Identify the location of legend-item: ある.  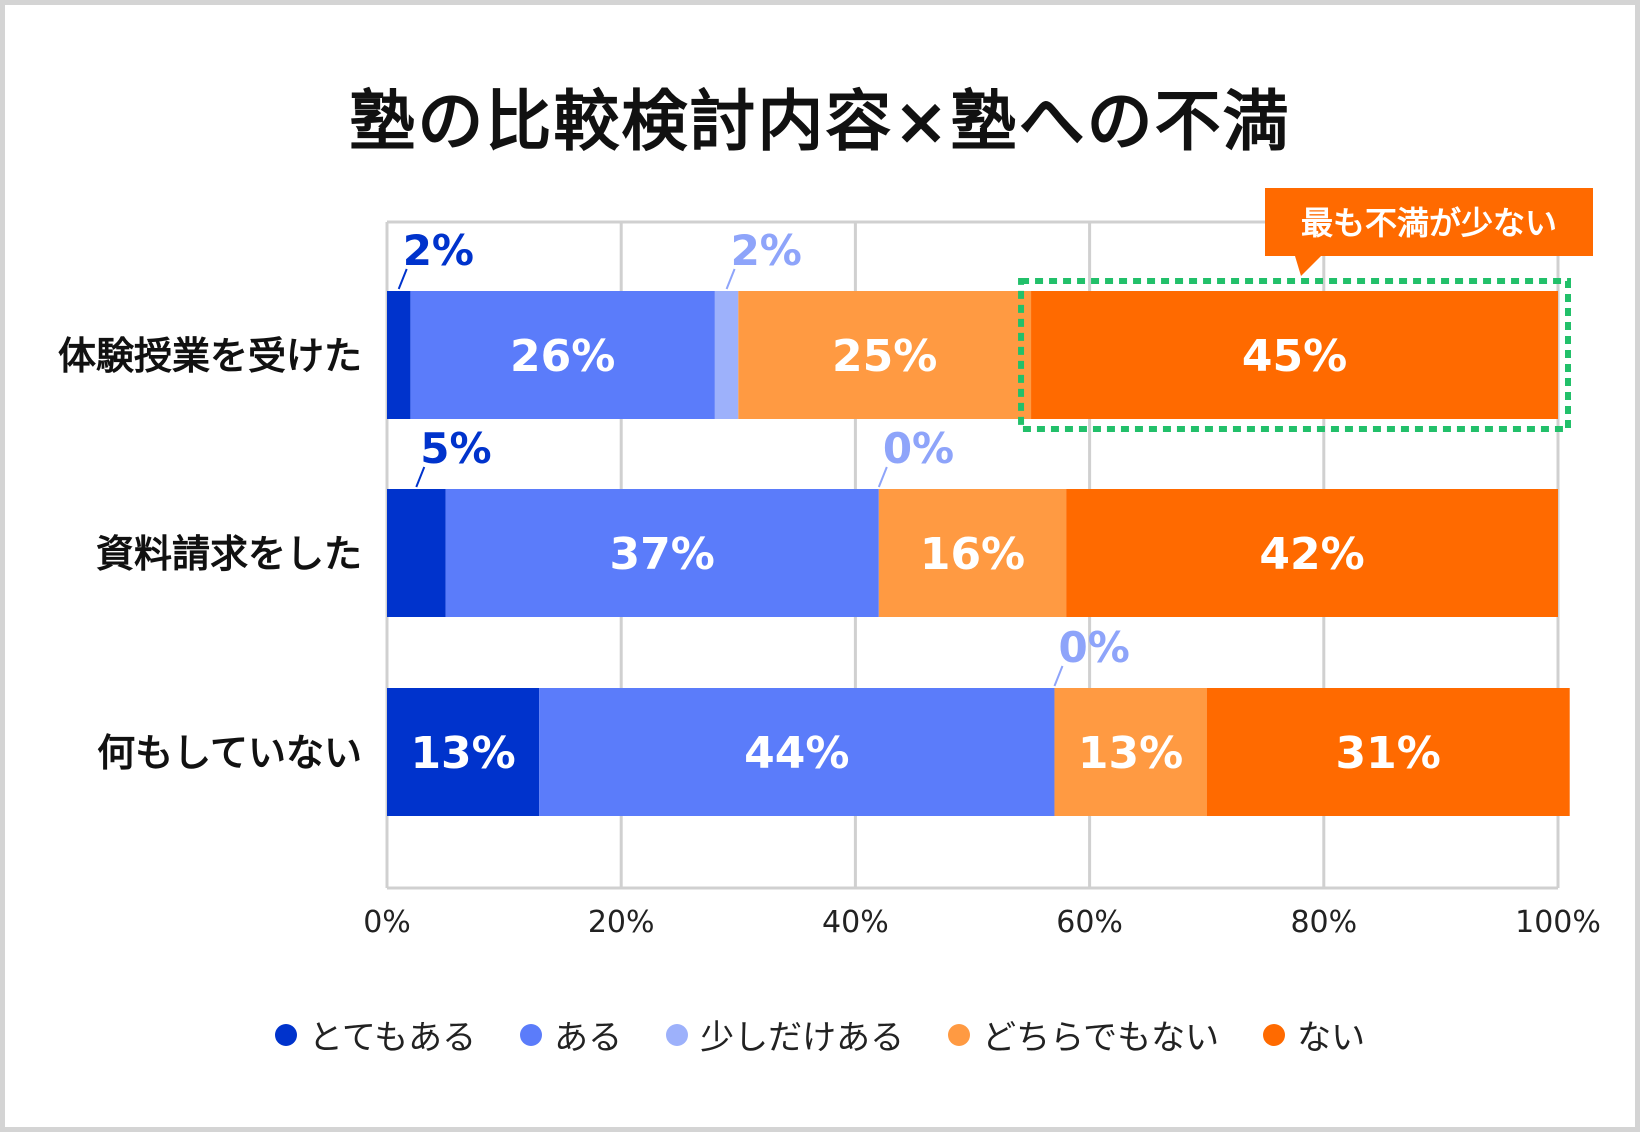
(571, 1034).